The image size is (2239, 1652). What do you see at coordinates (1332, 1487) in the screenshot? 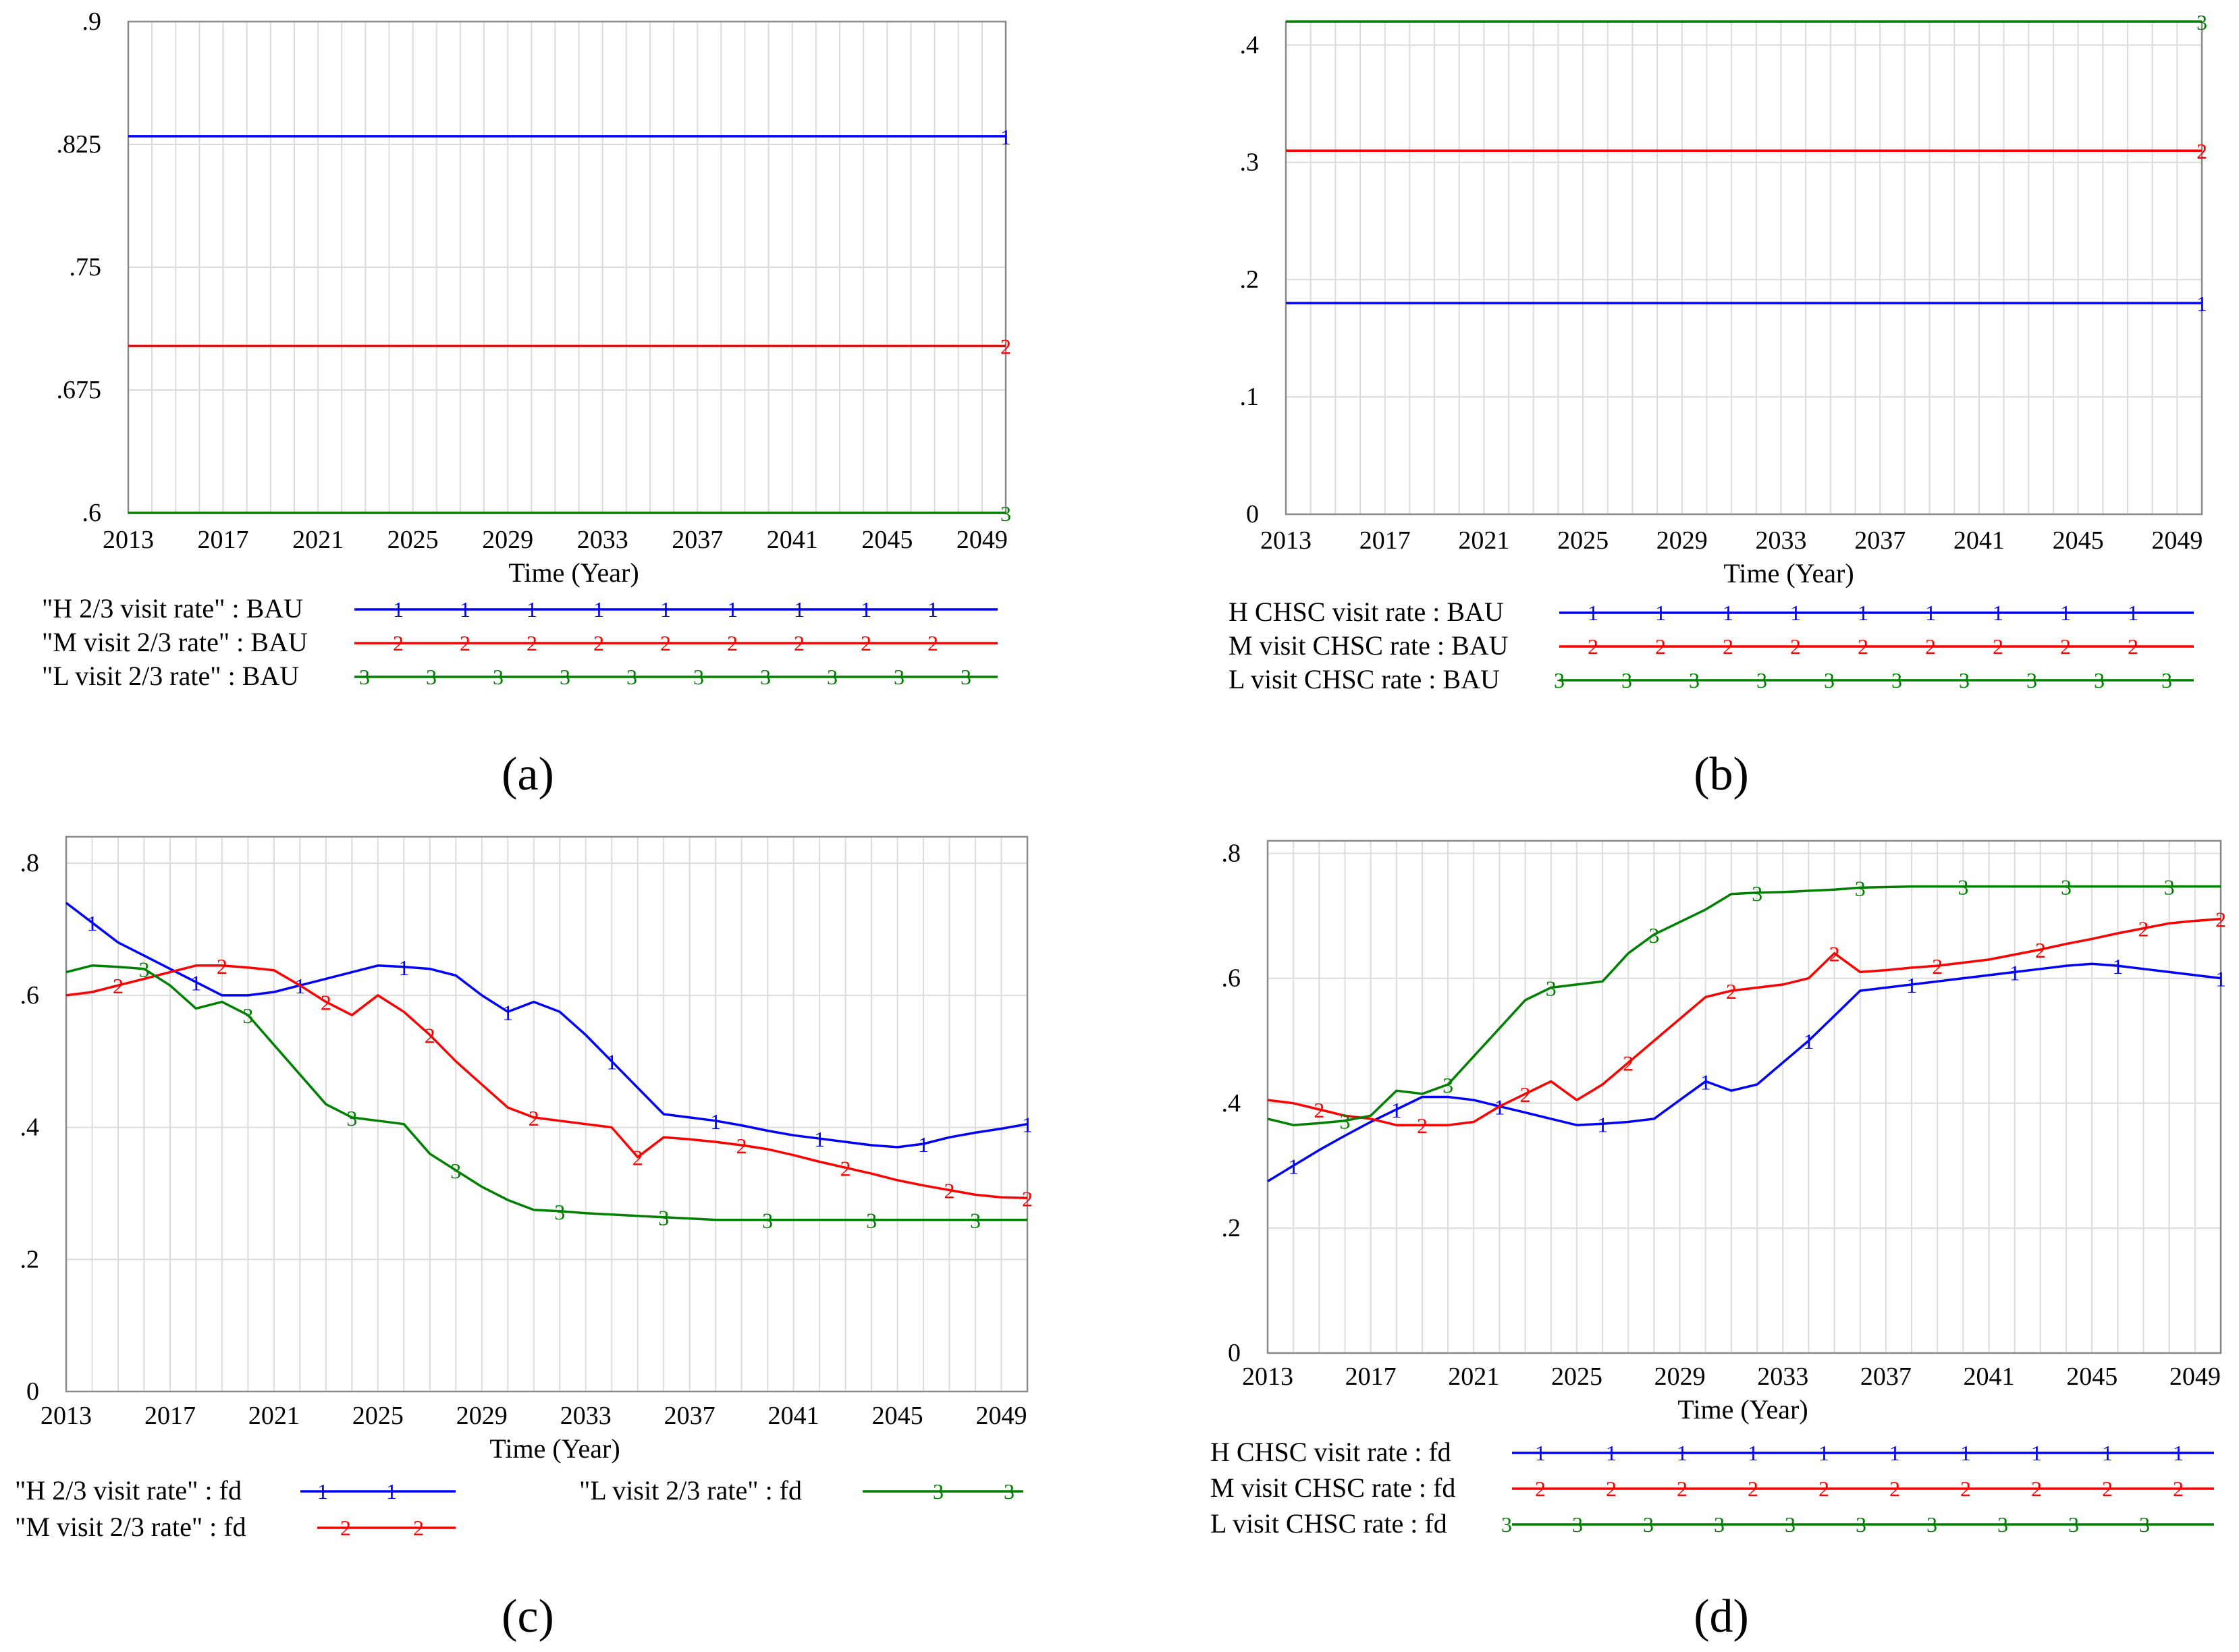
I see `legend-label: M visit CHSC rate : fd` at bounding box center [1332, 1487].